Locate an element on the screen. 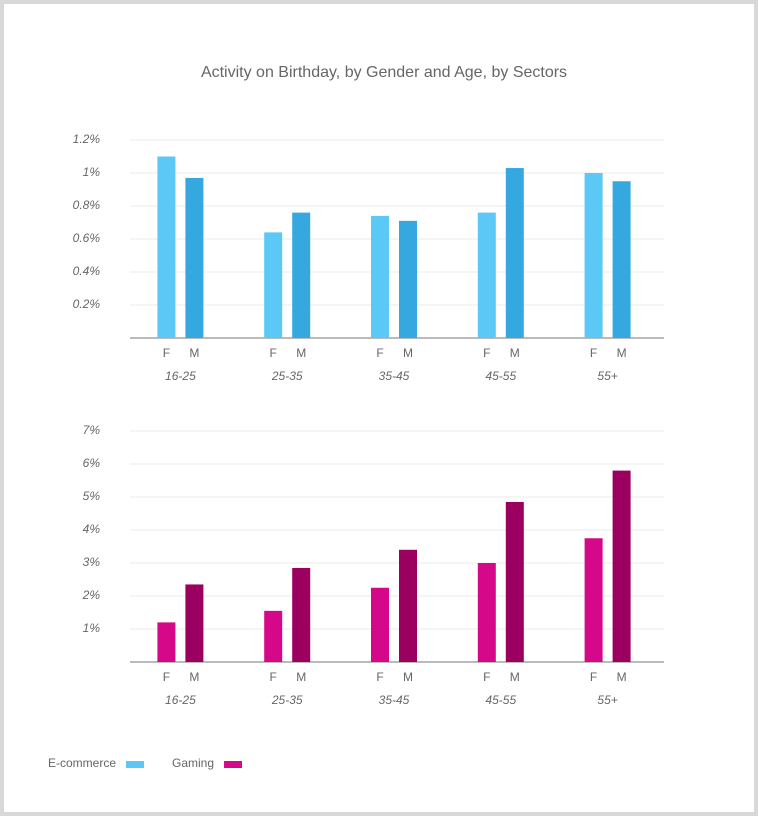 Image resolution: width=758 pixels, height=816 pixels. y-tick-label: 0.8% is located at coordinates (87, 205).